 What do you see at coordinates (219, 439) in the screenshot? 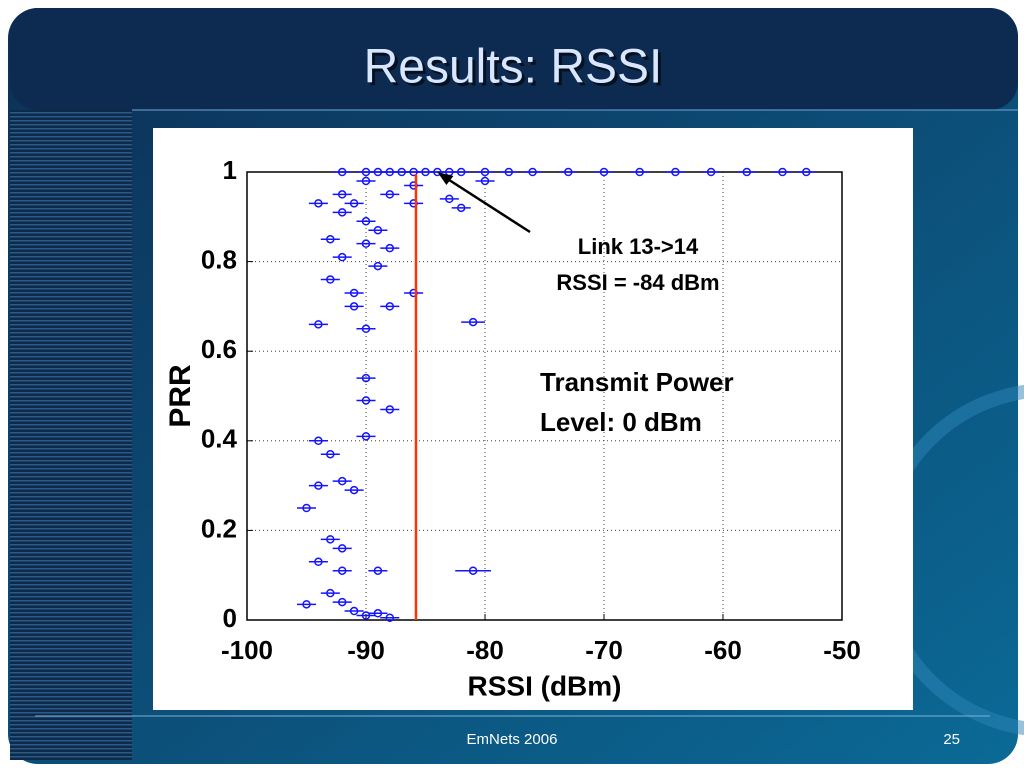
I see `y-tick-label: 0.4` at bounding box center [219, 439].